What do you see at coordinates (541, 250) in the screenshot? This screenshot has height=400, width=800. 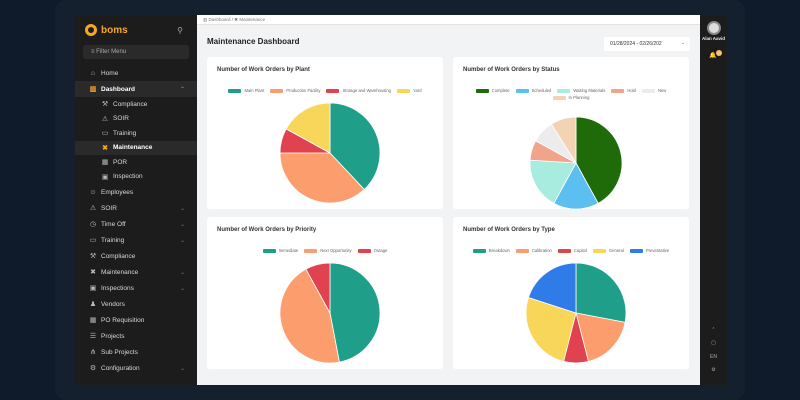 I see `legend-label: Calibration` at bounding box center [541, 250].